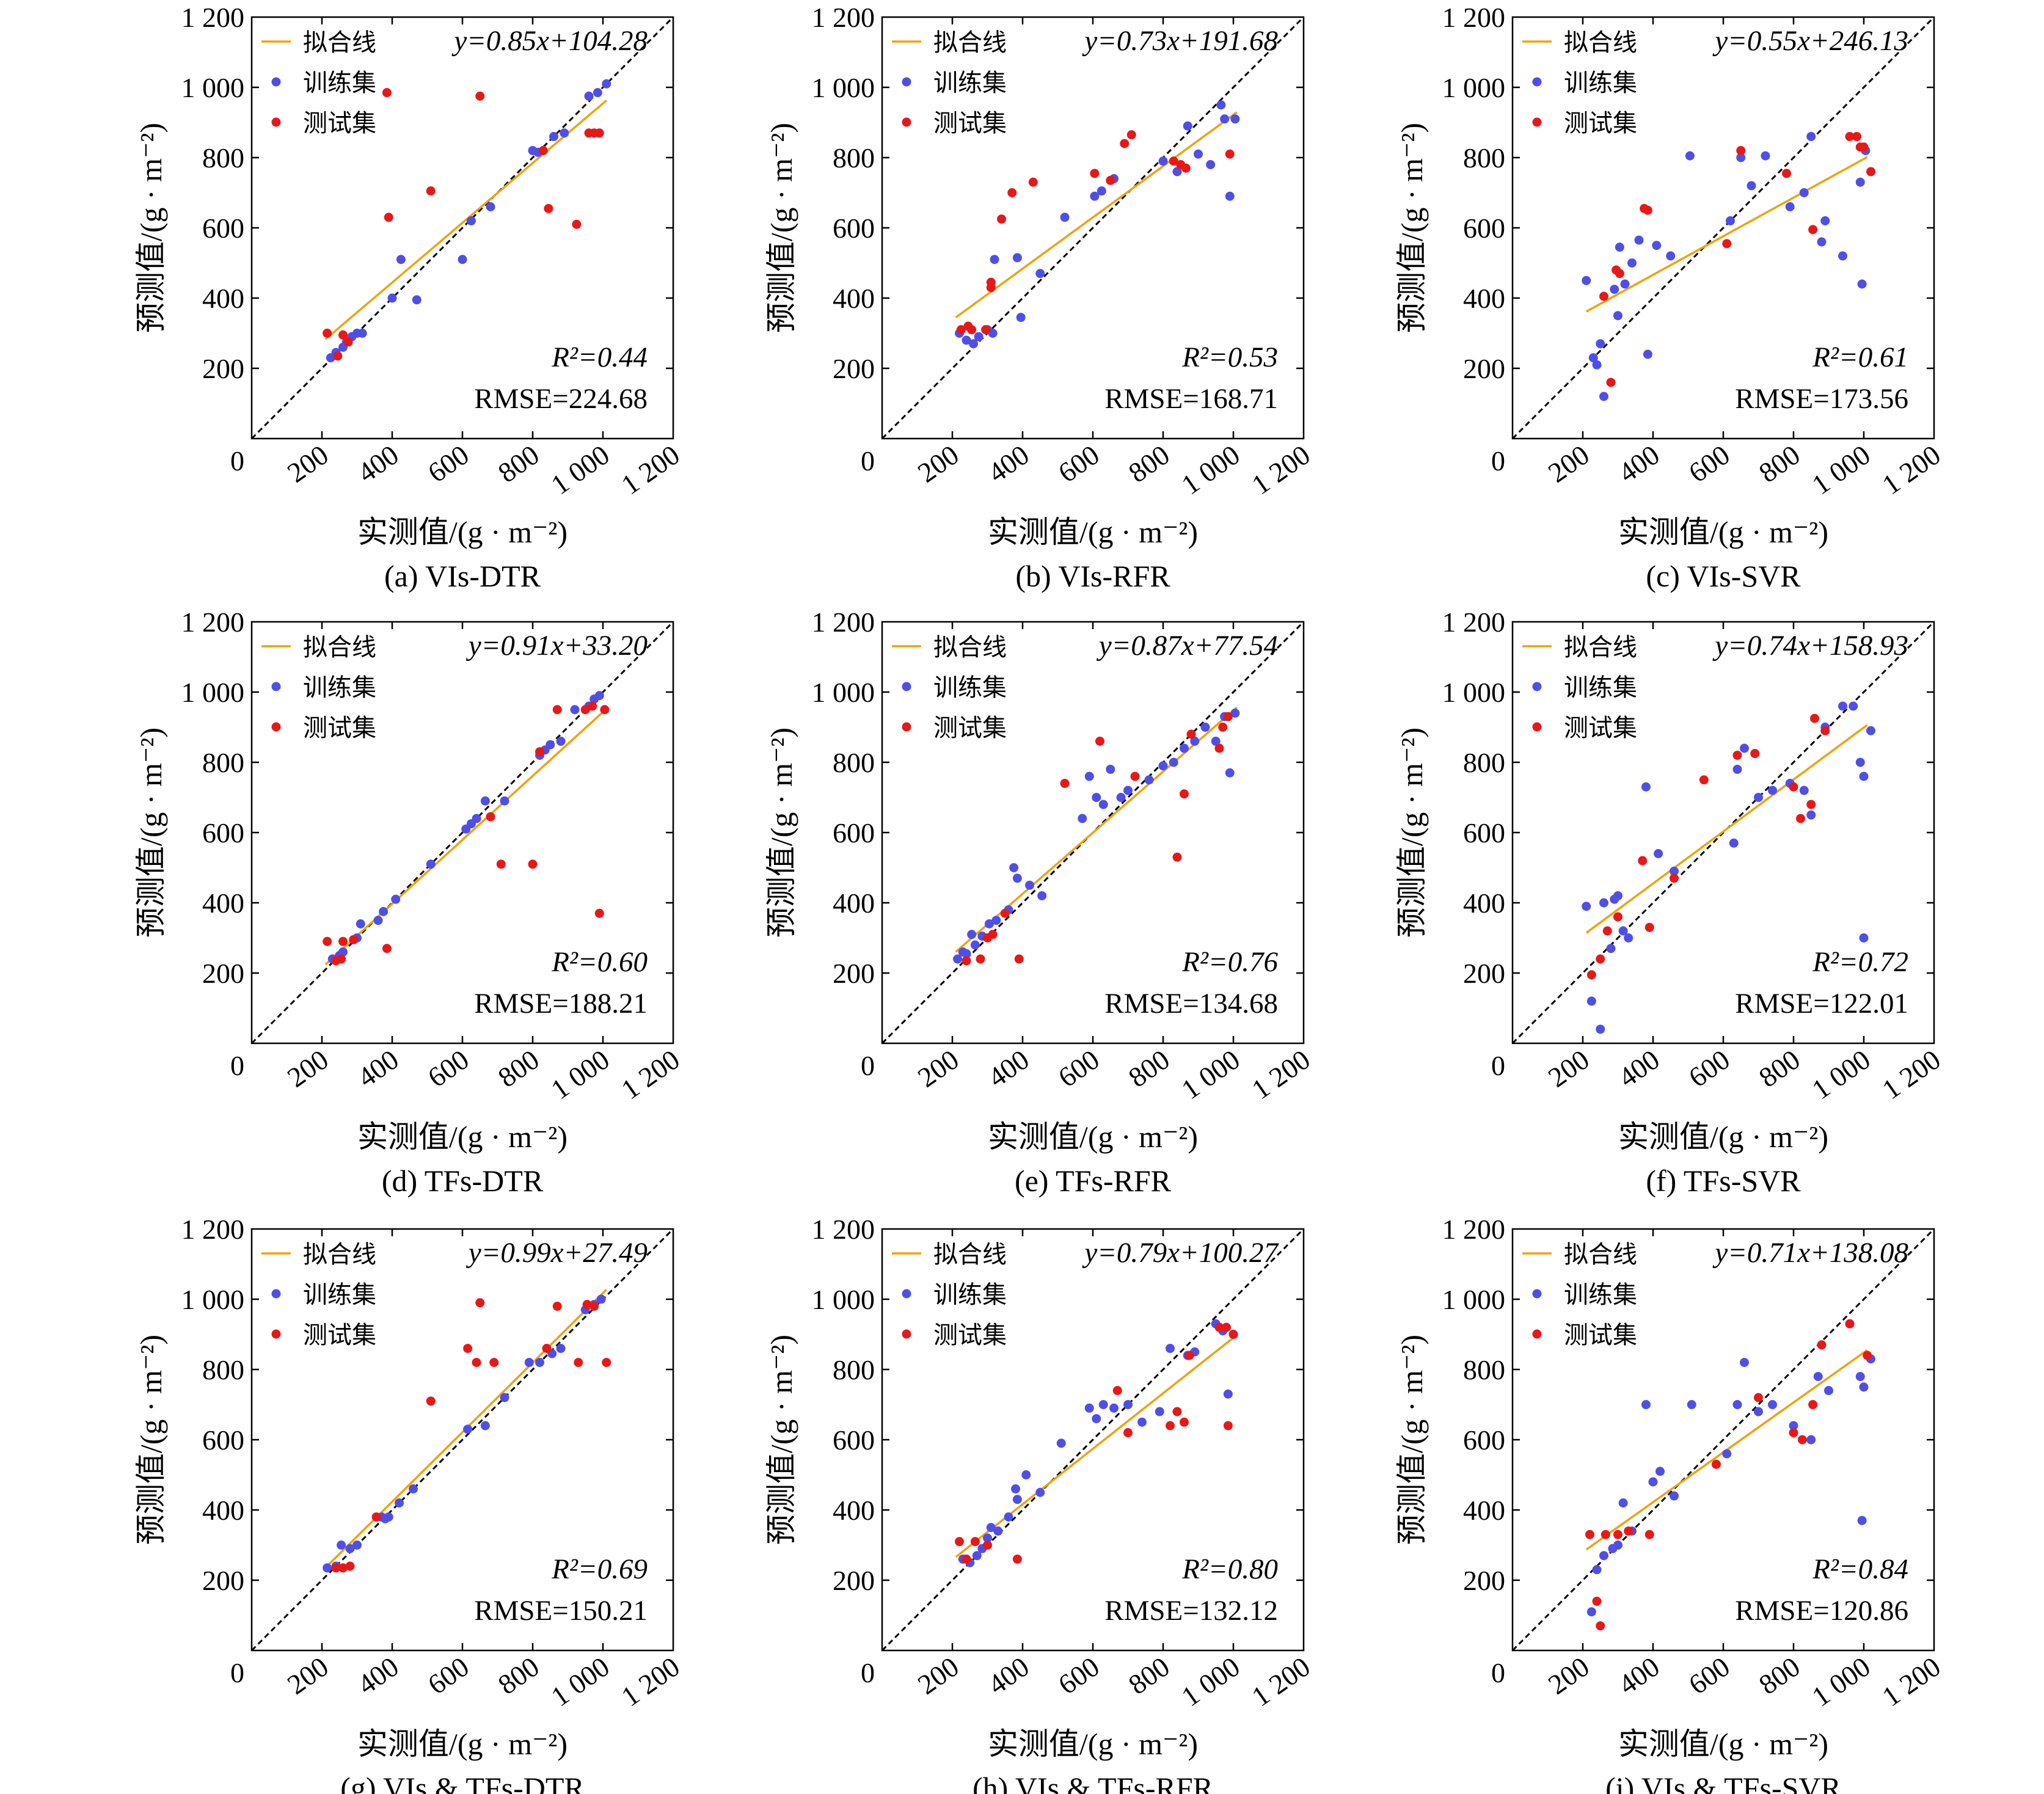  Describe the element at coordinates (1230, 357) in the screenshot. I see `r-squared: R²=0.53` at that location.